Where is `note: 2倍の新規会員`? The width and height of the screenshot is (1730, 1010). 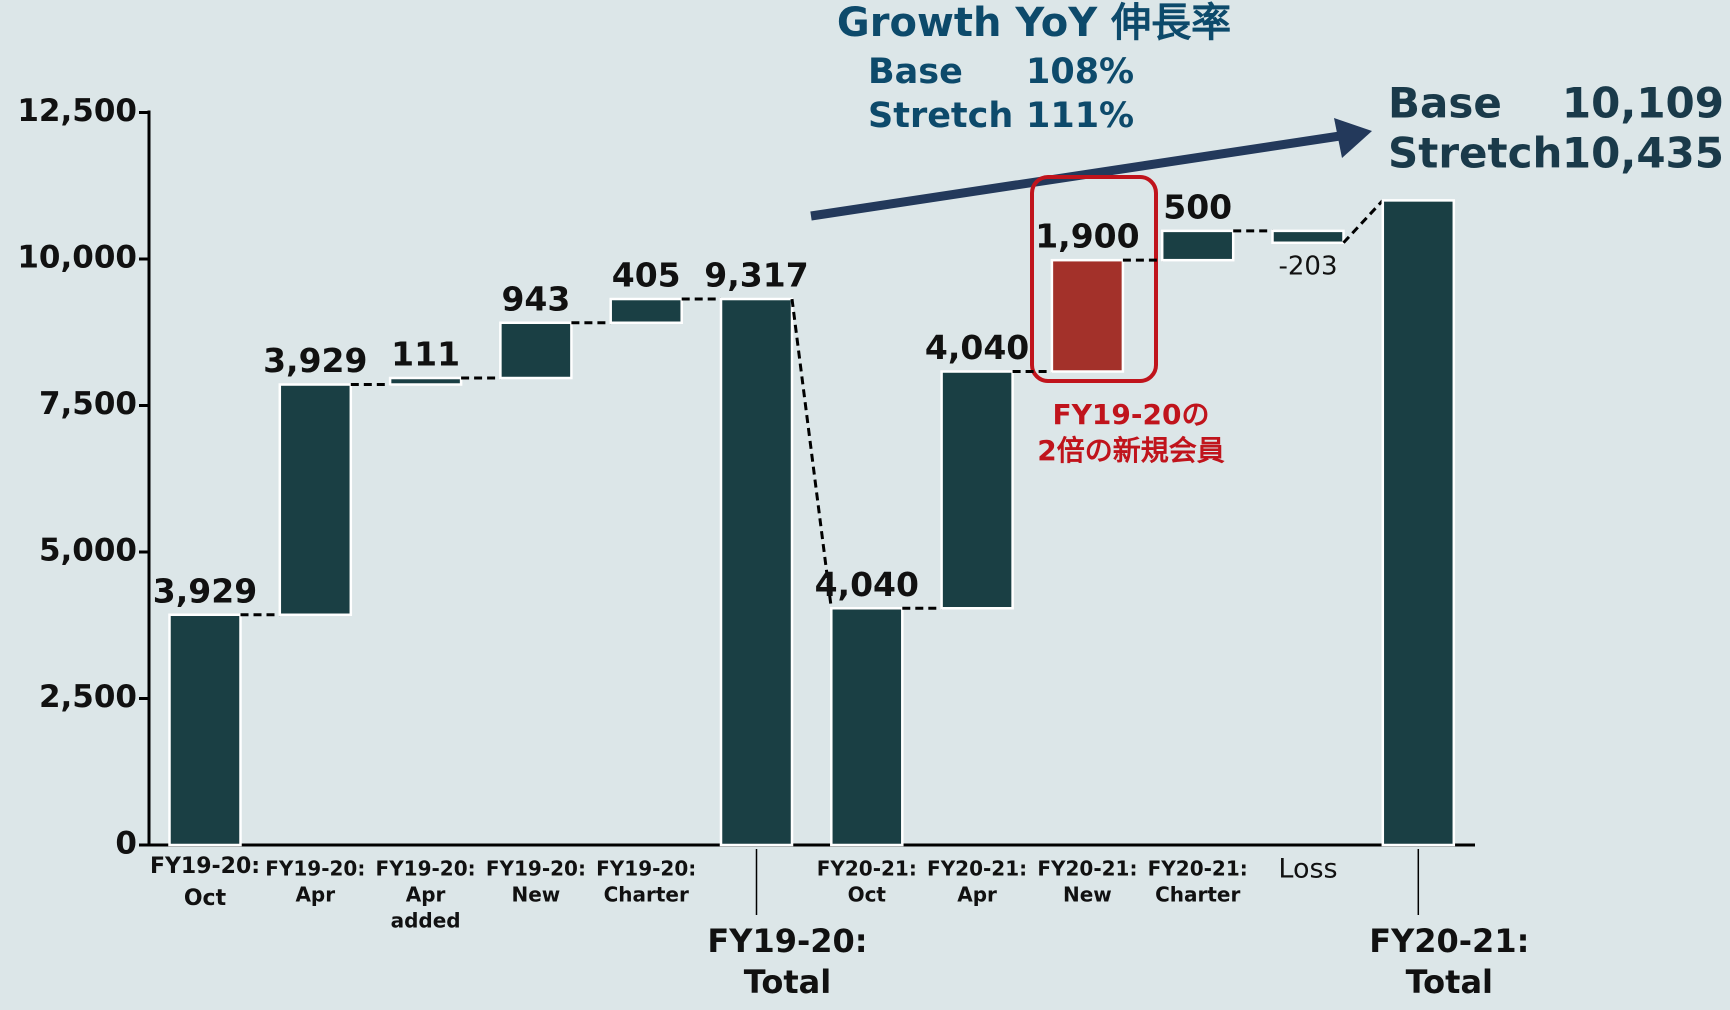
note: 2倍の新規会員 is located at coordinates (1130, 450).